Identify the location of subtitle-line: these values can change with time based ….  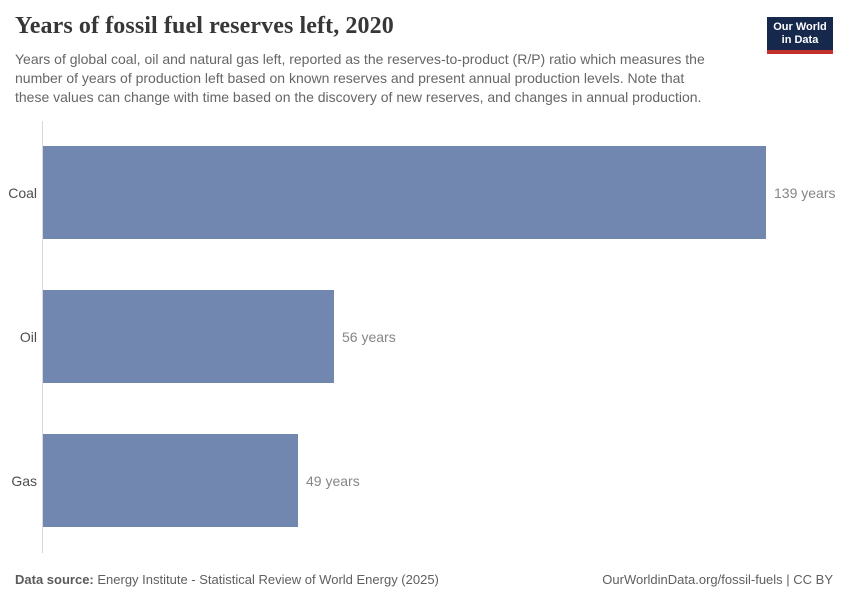
(358, 97).